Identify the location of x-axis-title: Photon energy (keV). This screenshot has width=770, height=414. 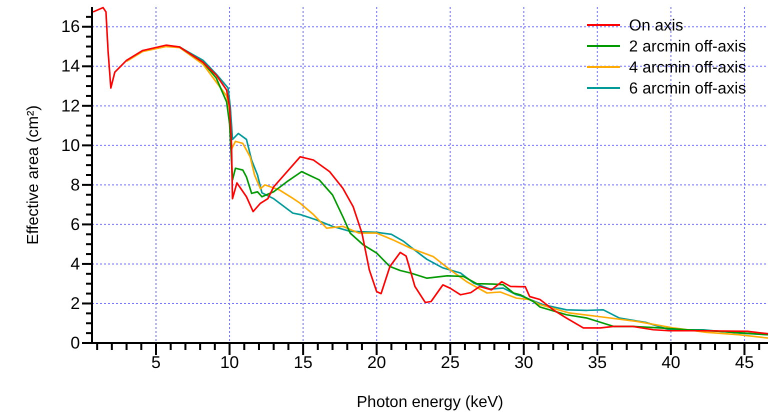
(430, 402).